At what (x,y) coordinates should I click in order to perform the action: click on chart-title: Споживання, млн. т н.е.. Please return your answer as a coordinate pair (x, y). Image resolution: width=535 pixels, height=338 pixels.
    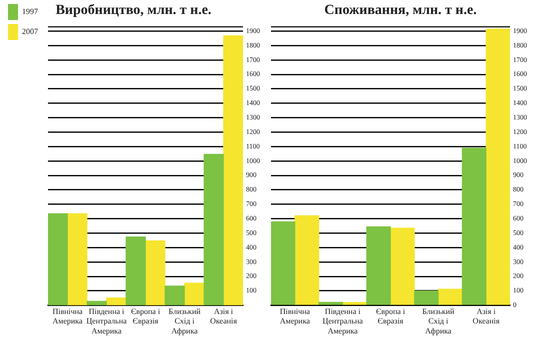
    Looking at the image, I should click on (400, 10).